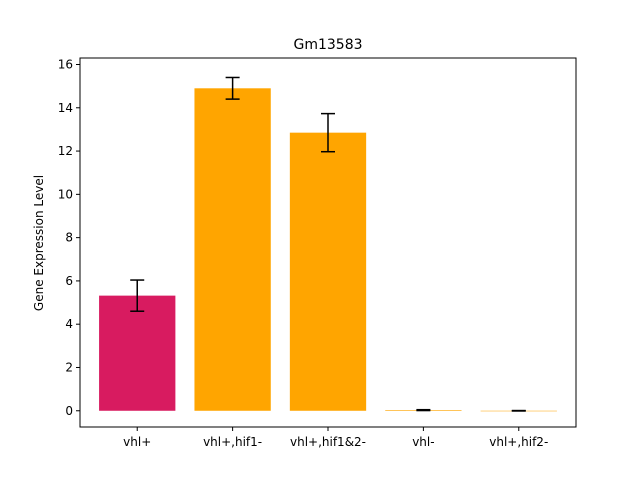 Image resolution: width=640 pixels, height=480 pixels. What do you see at coordinates (137, 442) in the screenshot?
I see `x-tick-label: vhl+` at bounding box center [137, 442].